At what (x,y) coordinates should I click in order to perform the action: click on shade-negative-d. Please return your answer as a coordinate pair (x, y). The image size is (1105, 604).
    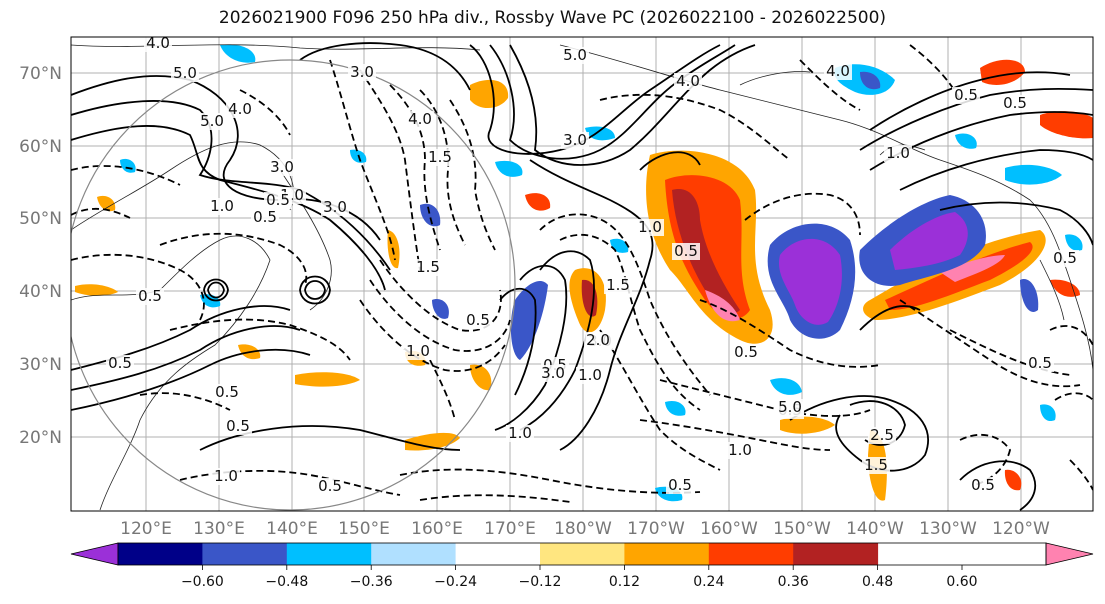
    Looking at the image, I should click on (600, 133).